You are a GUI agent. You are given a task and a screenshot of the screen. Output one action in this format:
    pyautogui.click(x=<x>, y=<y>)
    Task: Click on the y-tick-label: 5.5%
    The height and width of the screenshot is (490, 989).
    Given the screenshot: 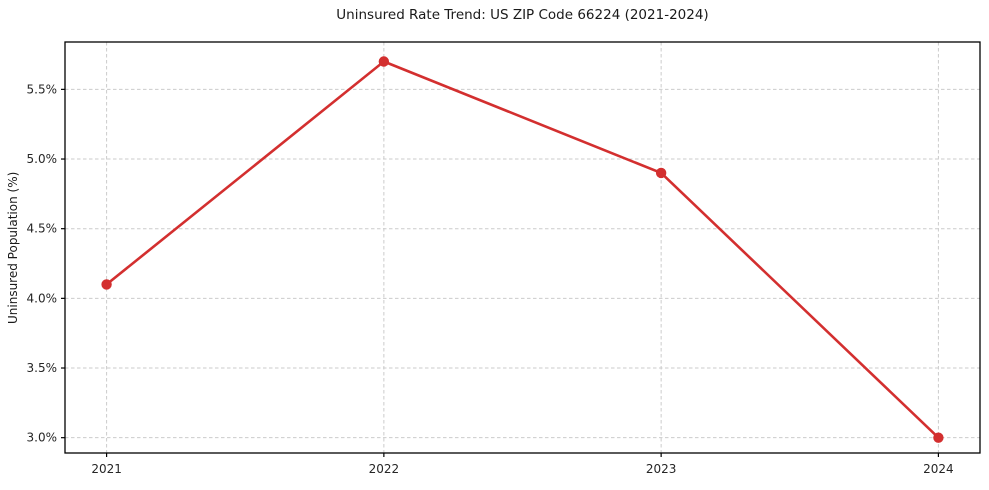 What is the action you would take?
    pyautogui.click(x=42, y=89)
    